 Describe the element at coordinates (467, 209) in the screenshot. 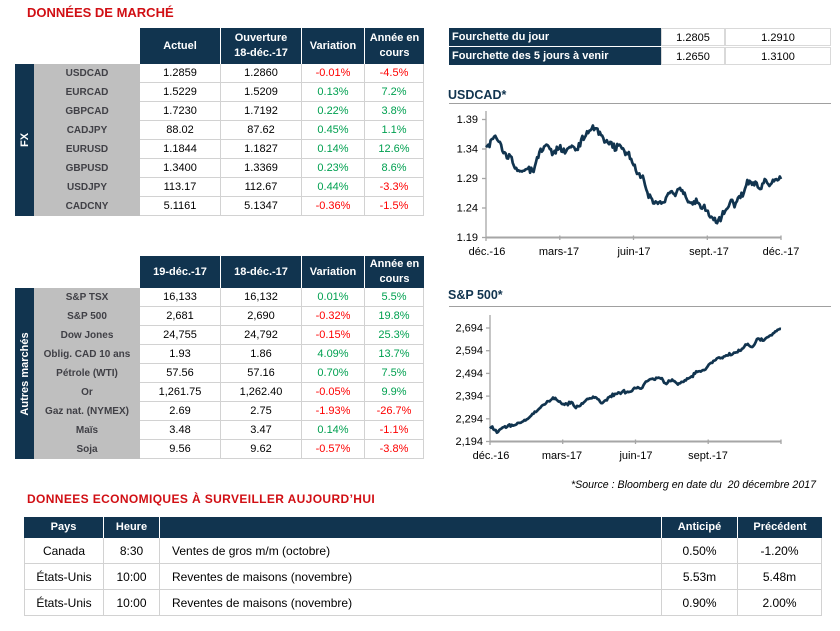

I see `svg-text: 1.24` at that location.